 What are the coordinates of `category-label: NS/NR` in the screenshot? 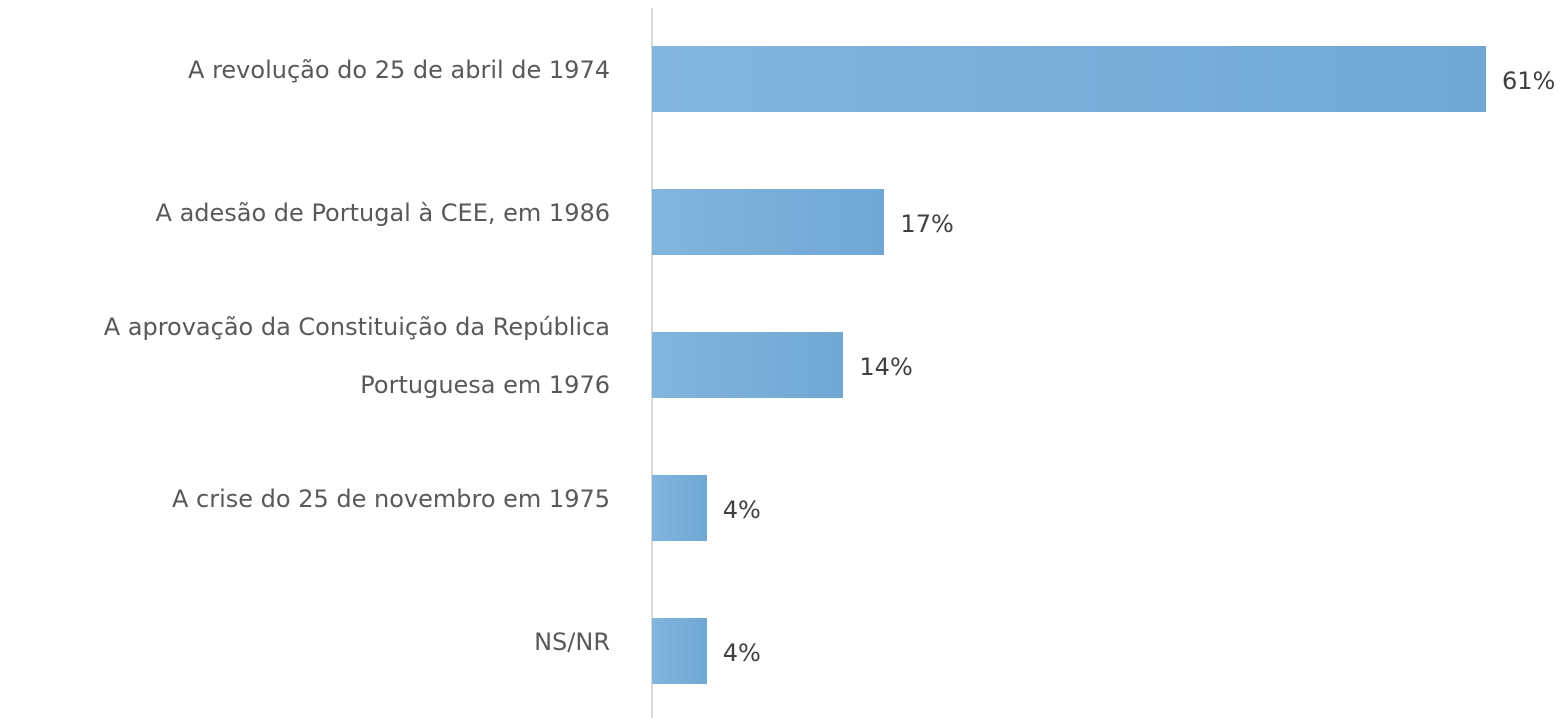 It's located at (572, 642).